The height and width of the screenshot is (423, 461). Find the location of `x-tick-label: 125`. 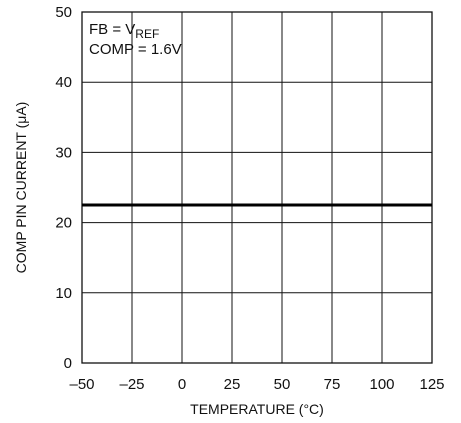

x-tick-label: 125 is located at coordinates (431, 384).